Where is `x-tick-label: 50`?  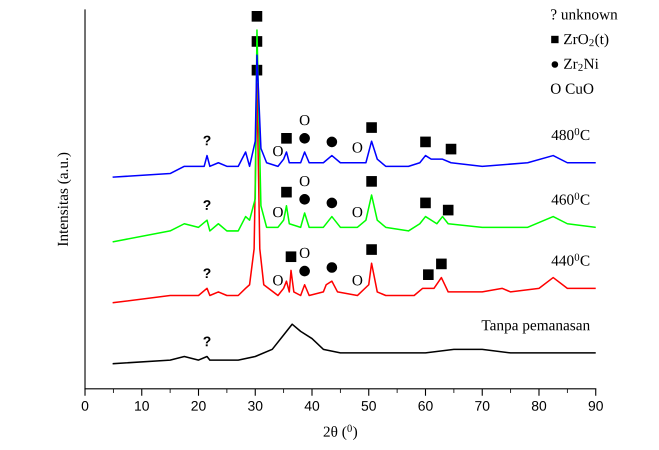
x-tick-label: 50 is located at coordinates (369, 405).